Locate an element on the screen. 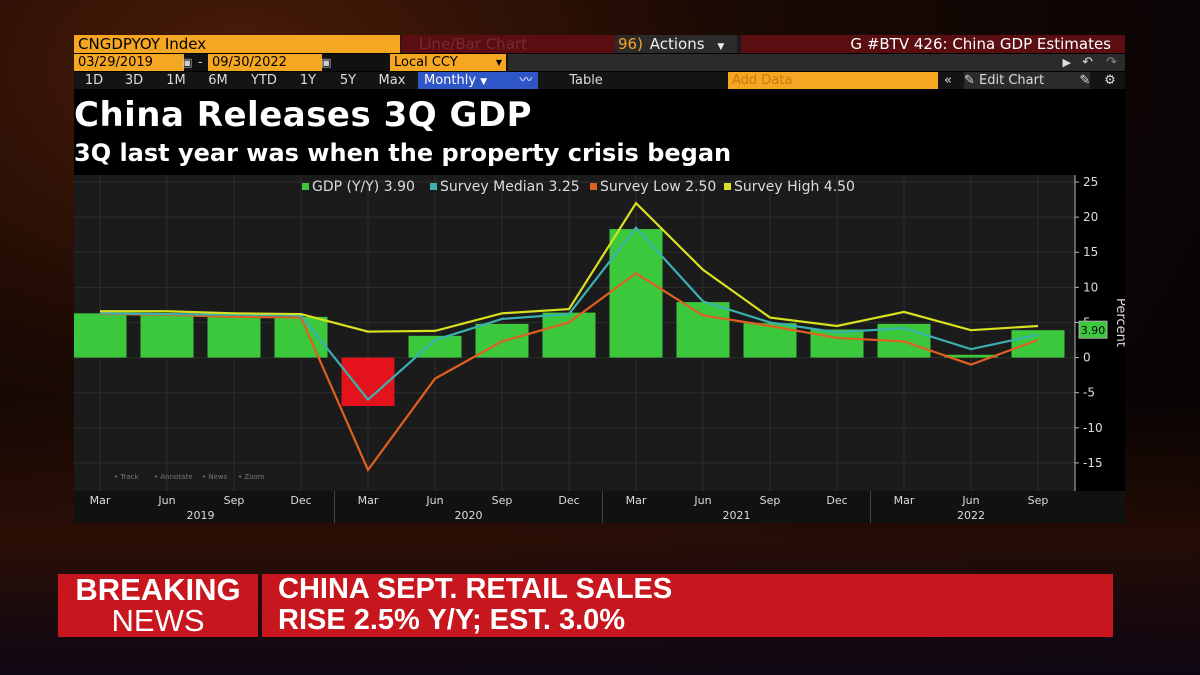  range-button: Max is located at coordinates (392, 80).